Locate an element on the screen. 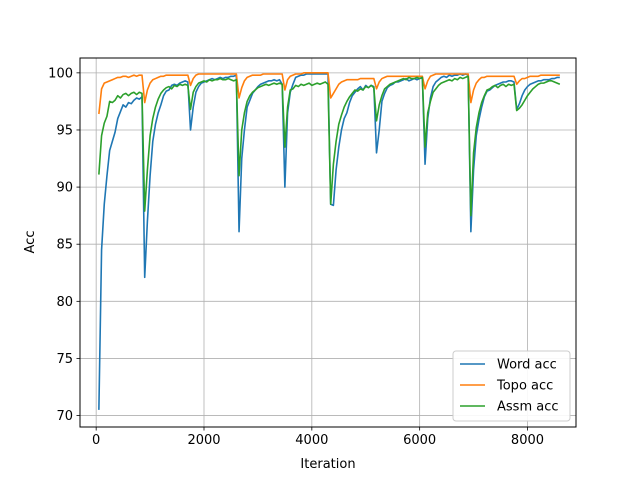 This screenshot has width=640, height=484. y-tick-label: 95 is located at coordinates (64, 130).